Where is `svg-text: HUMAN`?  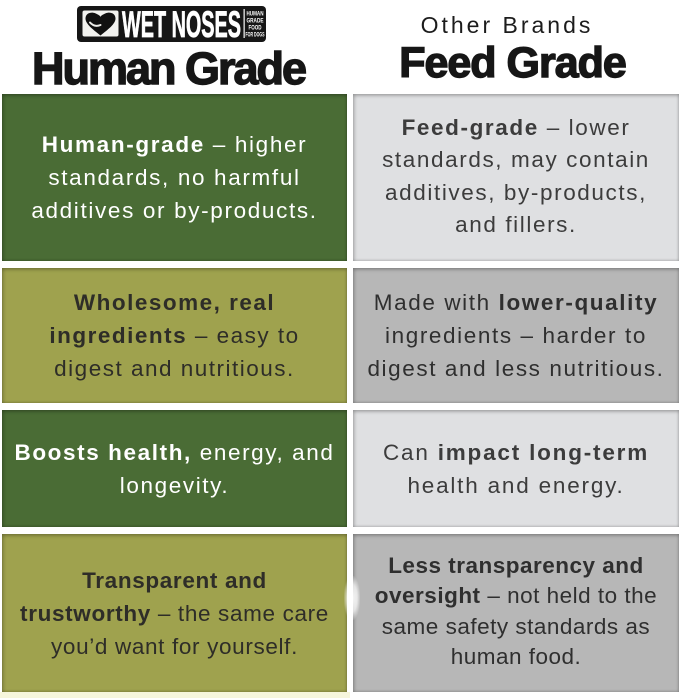 svg-text: HUMAN is located at coordinates (255, 14).